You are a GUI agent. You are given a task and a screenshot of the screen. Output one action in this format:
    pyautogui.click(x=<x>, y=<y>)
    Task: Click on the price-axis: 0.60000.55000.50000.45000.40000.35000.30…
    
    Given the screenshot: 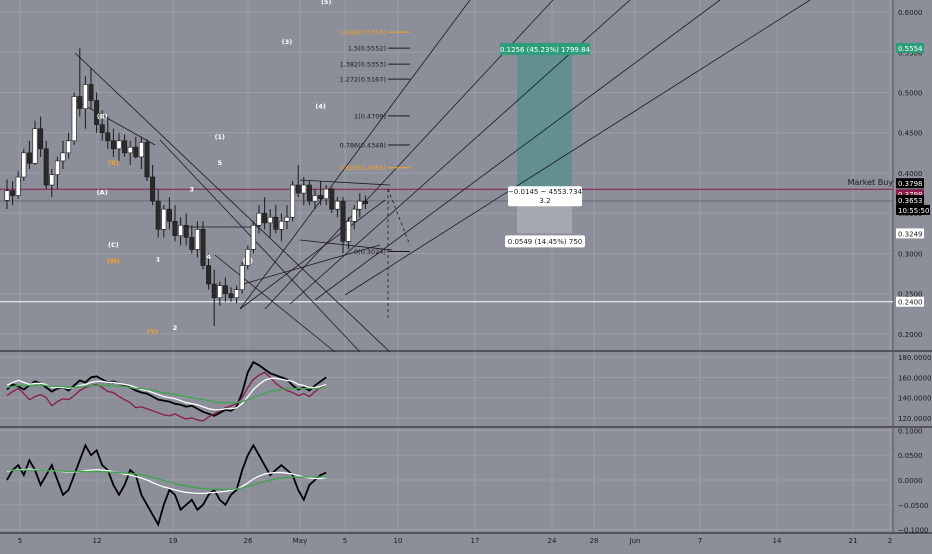 What is the action you would take?
    pyautogui.click(x=913, y=272)
    